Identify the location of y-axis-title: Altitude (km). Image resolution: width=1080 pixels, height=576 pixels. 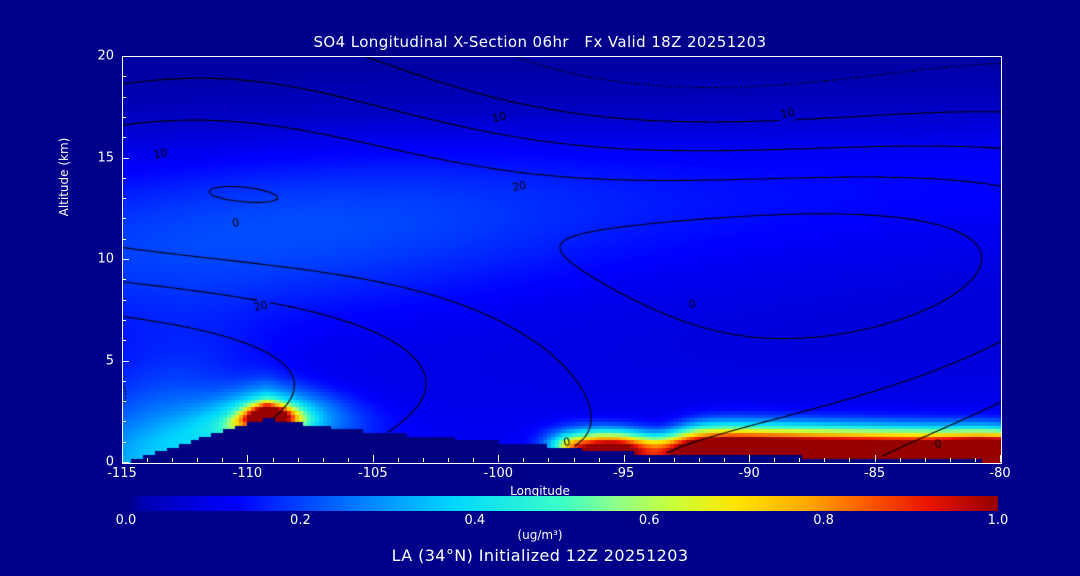
(64, 177).